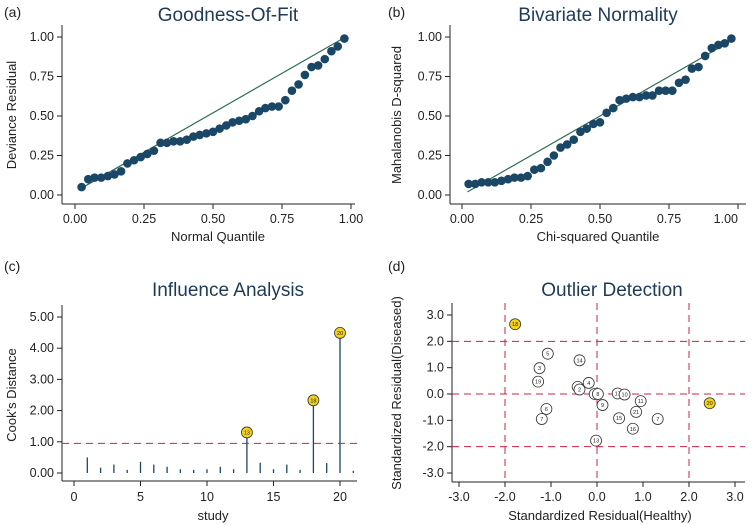 The width and height of the screenshot is (752, 525). I want to click on panel-c-xtick-label: 20, so click(340, 497).